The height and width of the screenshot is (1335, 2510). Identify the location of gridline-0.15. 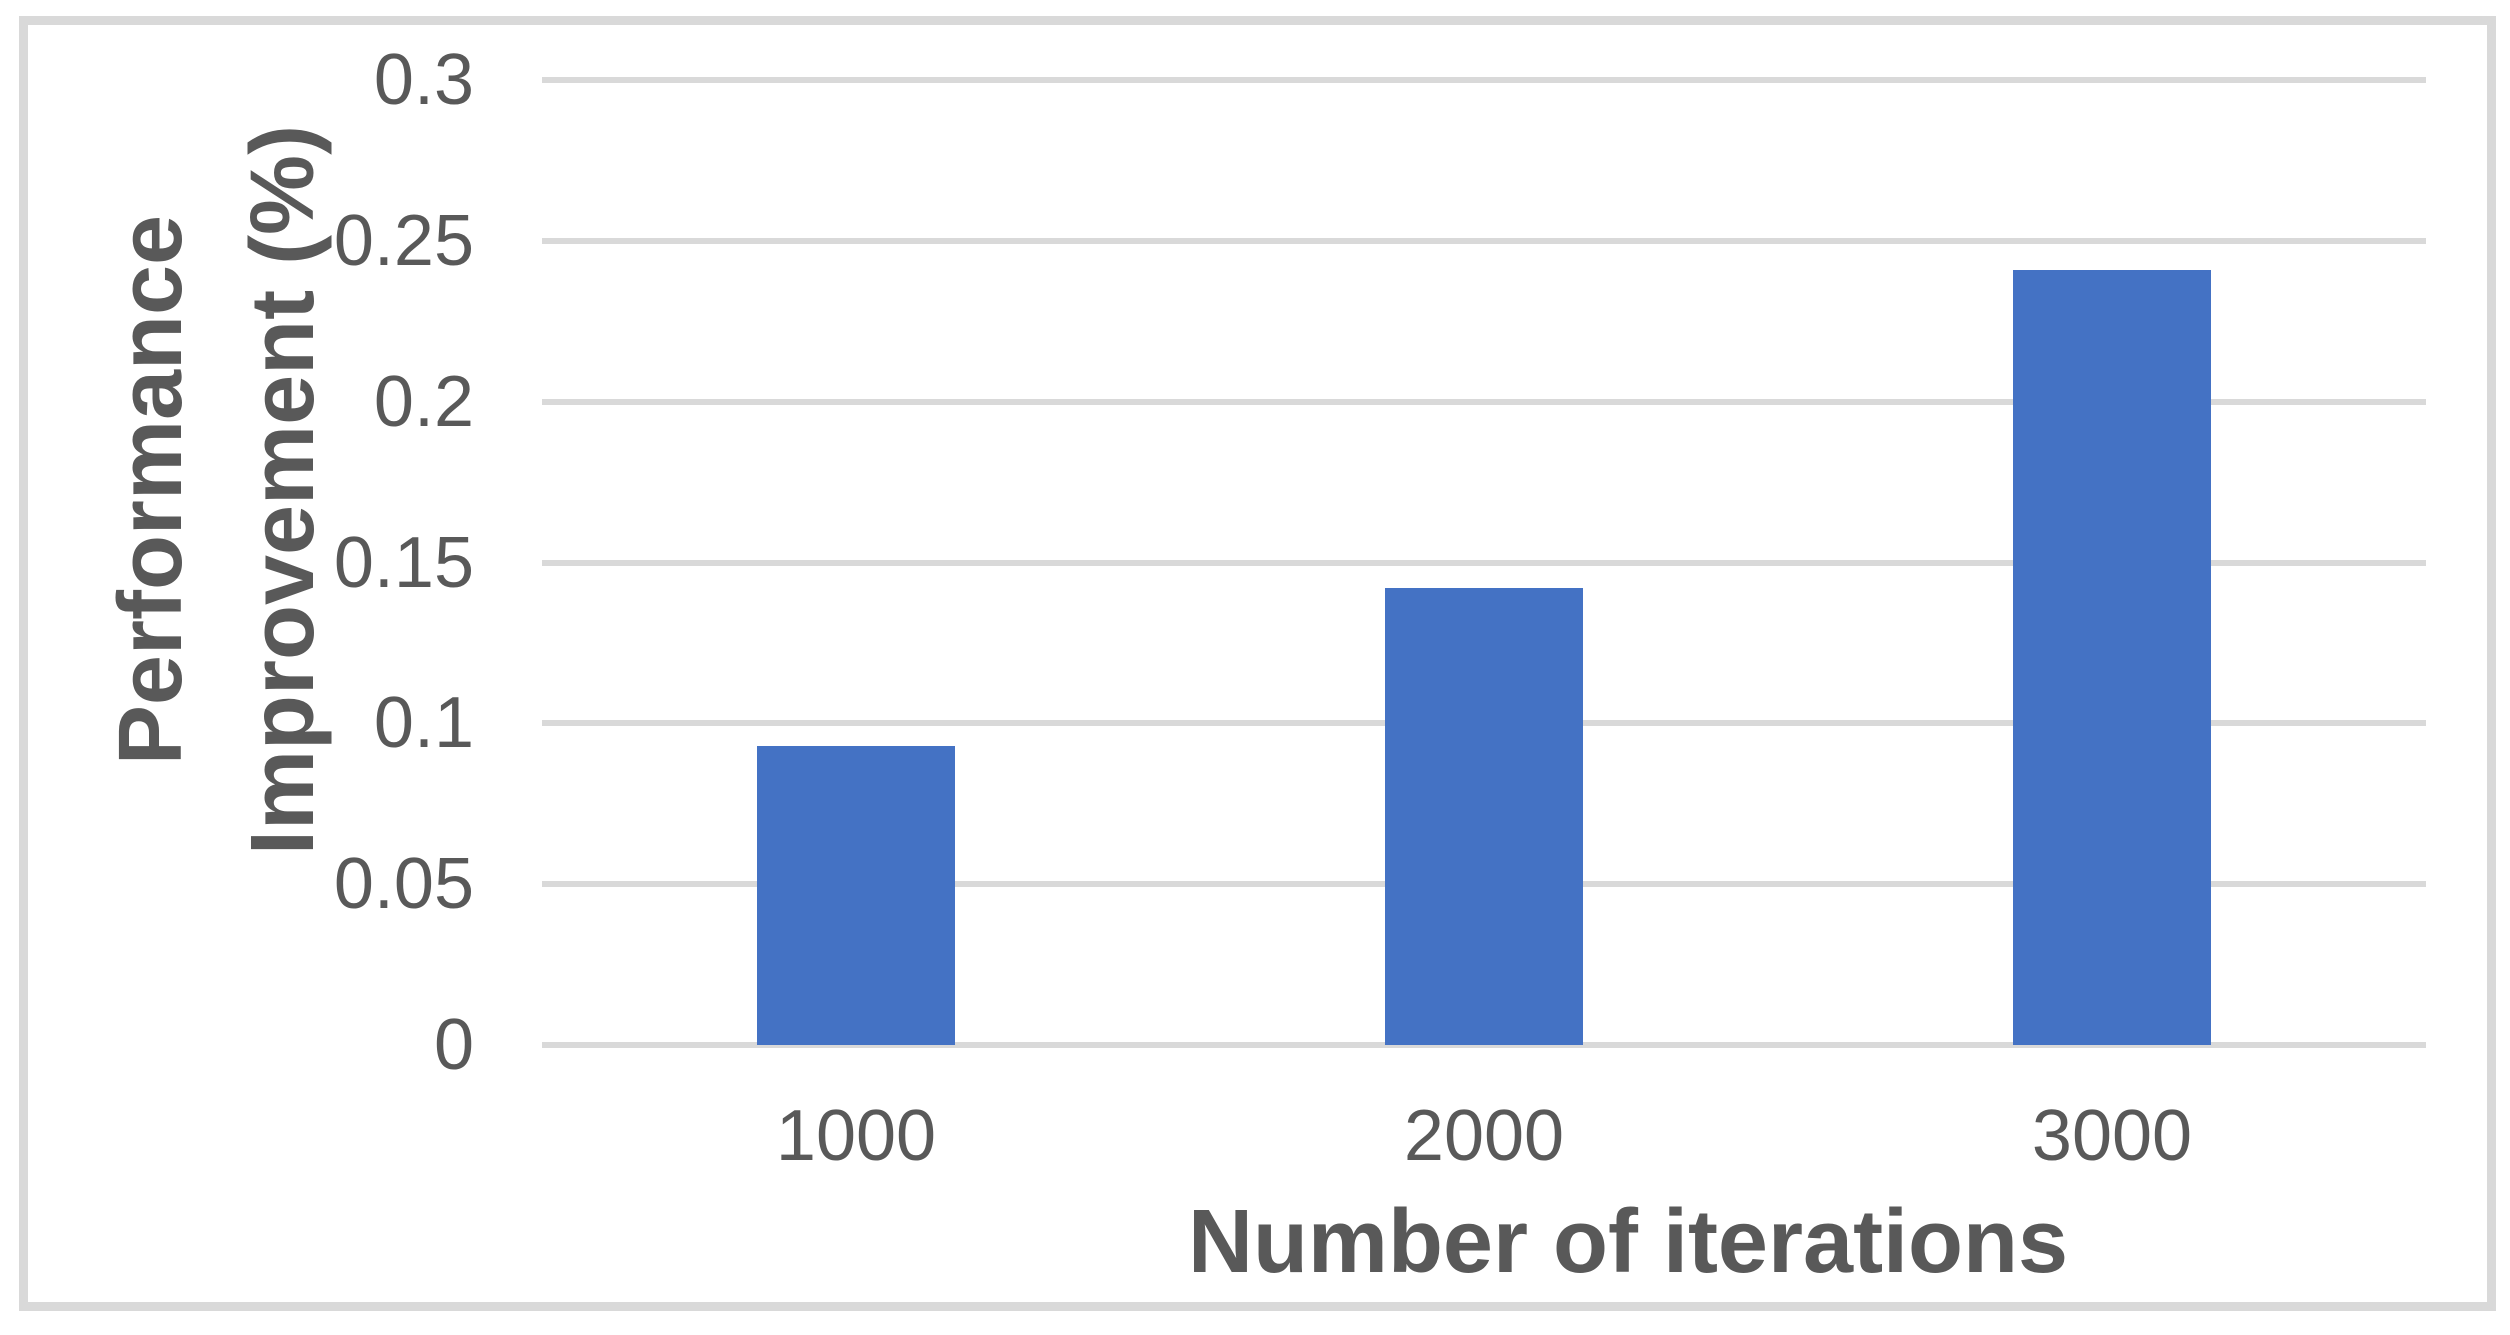
(1484, 563).